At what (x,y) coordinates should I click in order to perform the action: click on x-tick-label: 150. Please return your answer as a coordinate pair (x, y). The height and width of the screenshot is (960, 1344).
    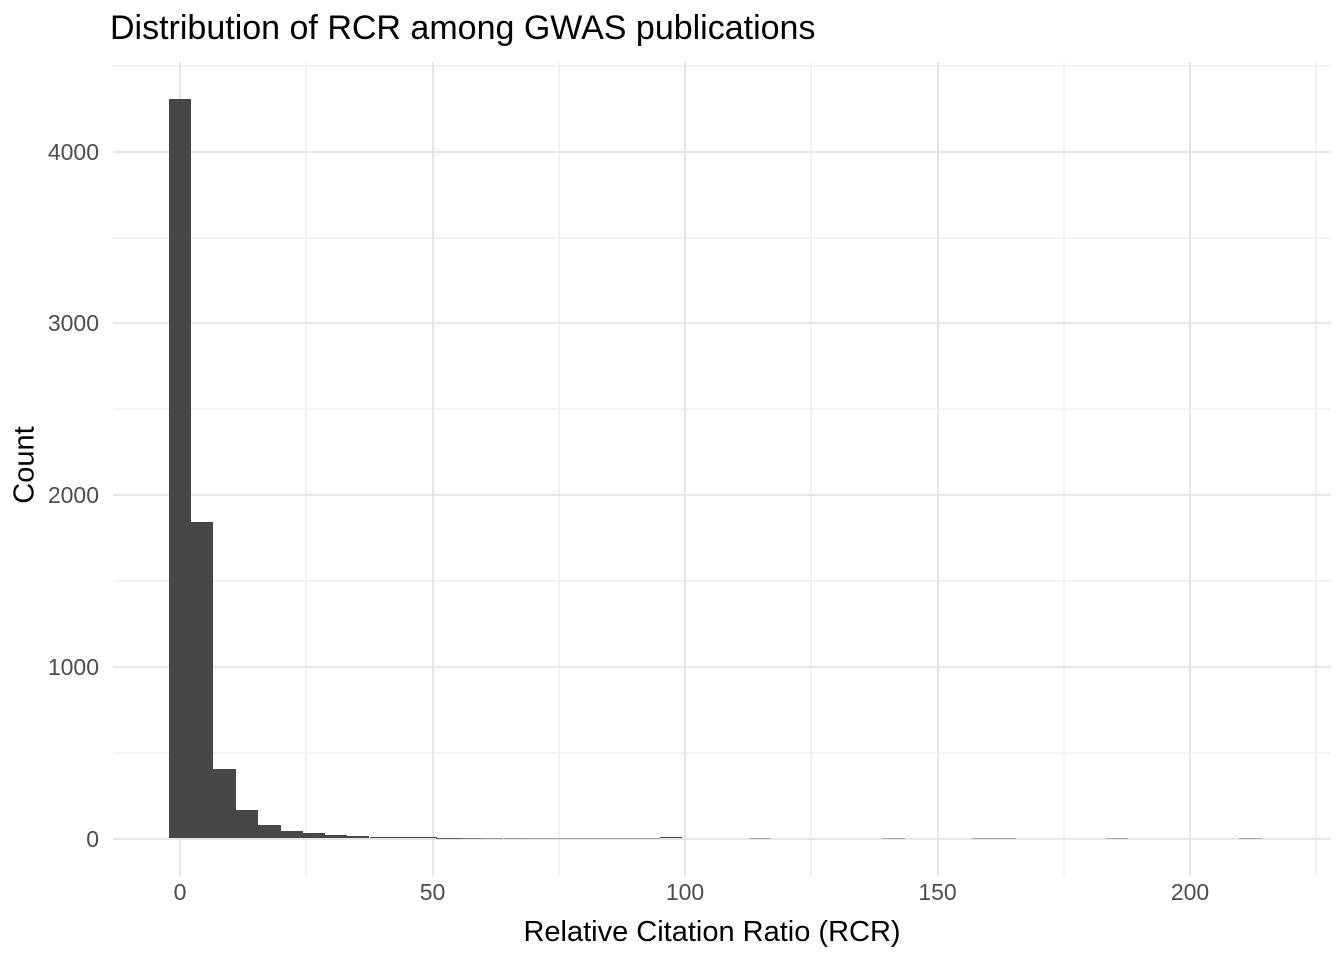
    Looking at the image, I should click on (937, 892).